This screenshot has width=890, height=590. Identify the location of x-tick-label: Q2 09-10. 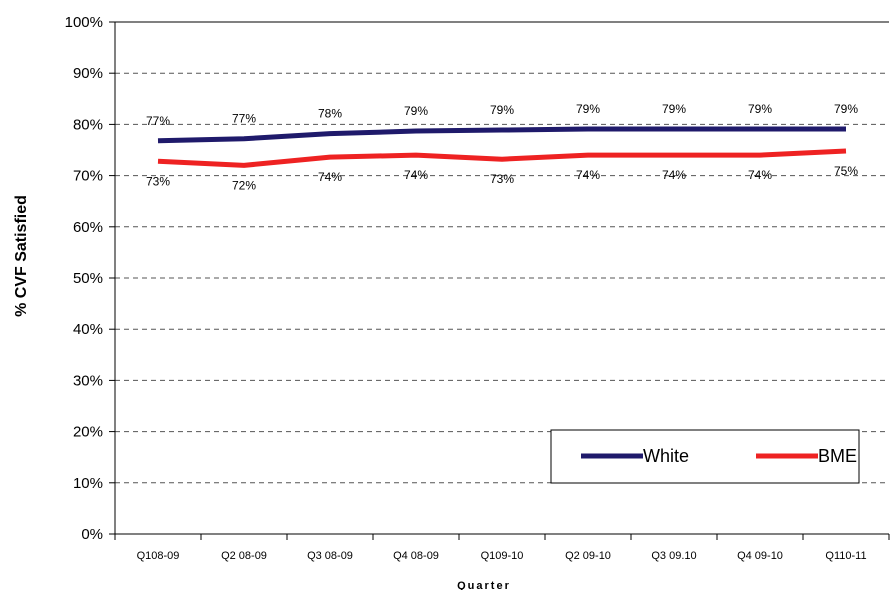
(588, 556).